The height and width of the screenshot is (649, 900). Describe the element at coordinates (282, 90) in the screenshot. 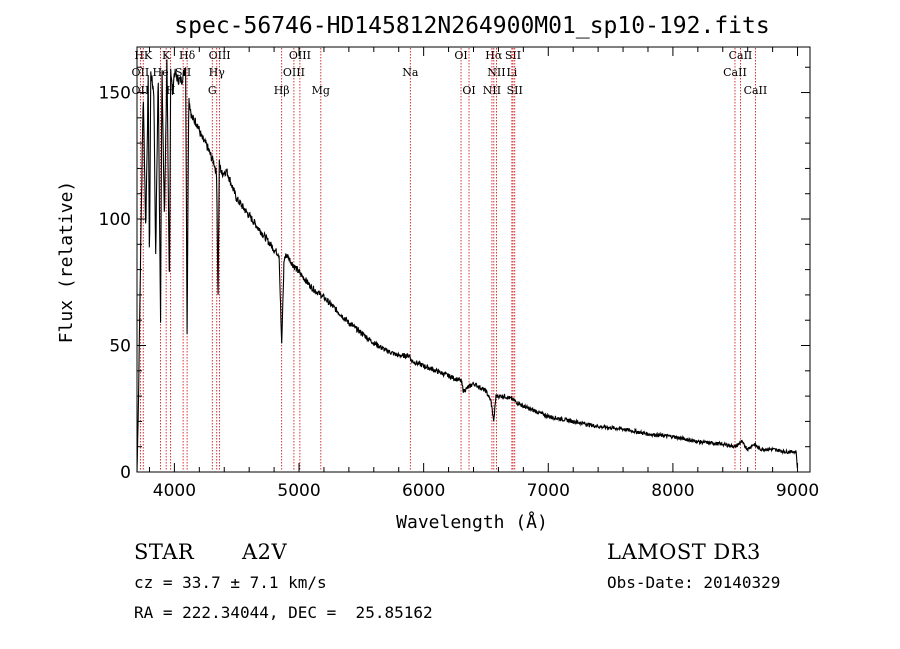

I see `line-marker-label: Hβ` at that location.